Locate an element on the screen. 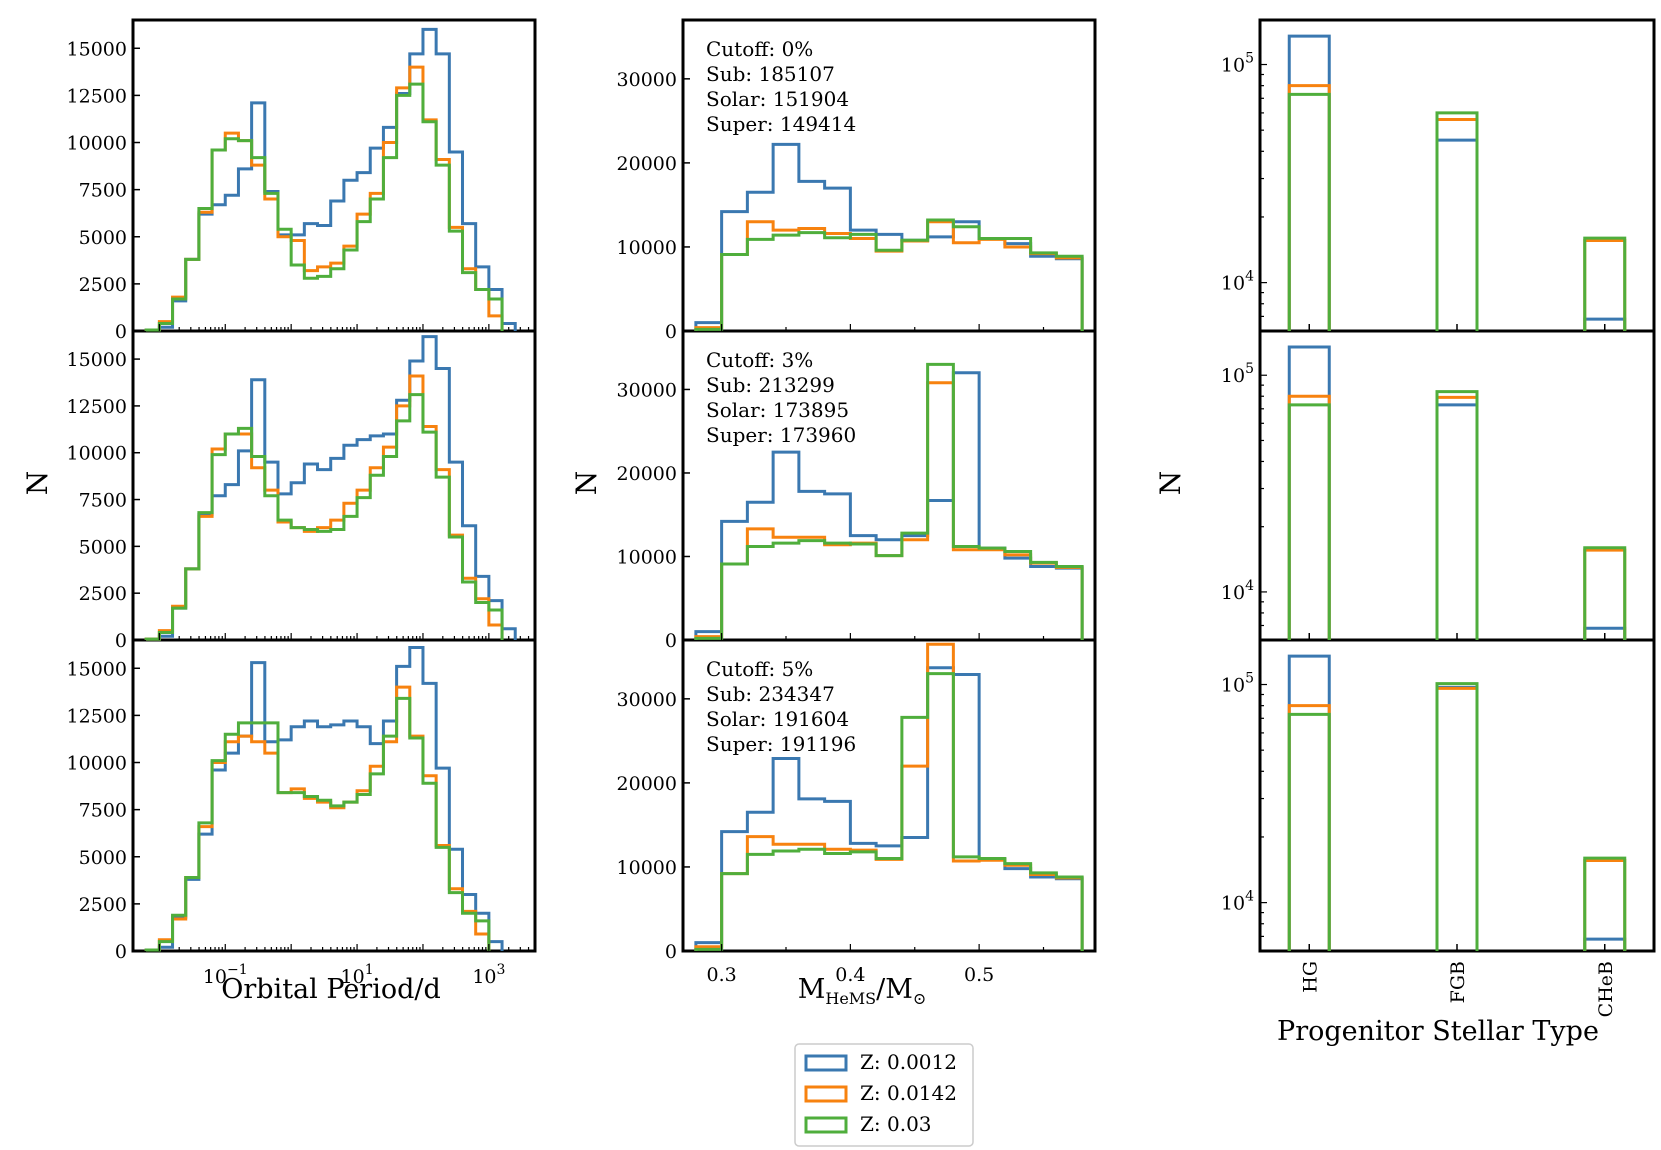 The image size is (1661, 1150). cutoff-annotation: Cutoff: 3% is located at coordinates (759, 360).